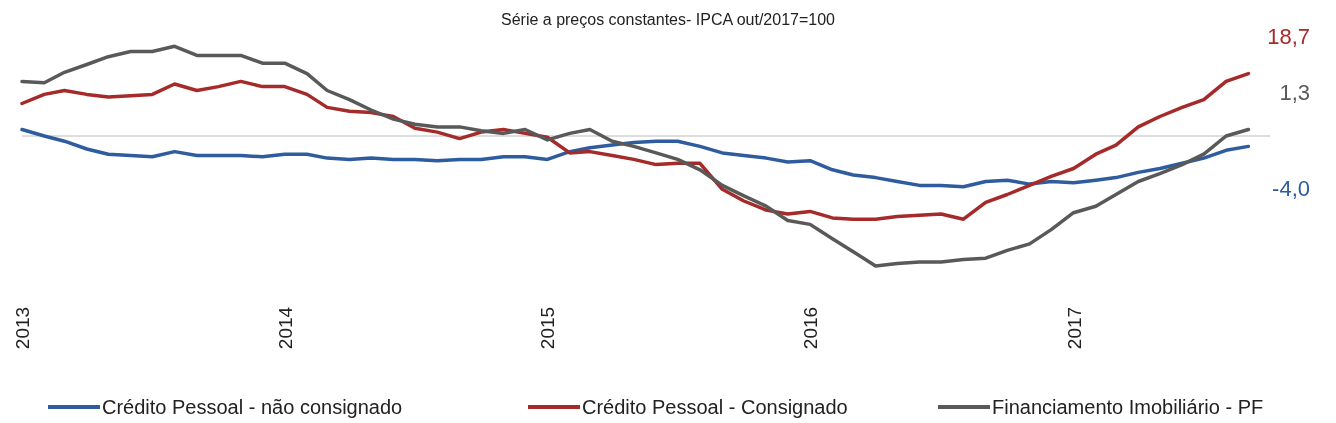  Describe the element at coordinates (1128, 407) in the screenshot. I see `legend-label: Financiamento Imobiliário - PF` at that location.